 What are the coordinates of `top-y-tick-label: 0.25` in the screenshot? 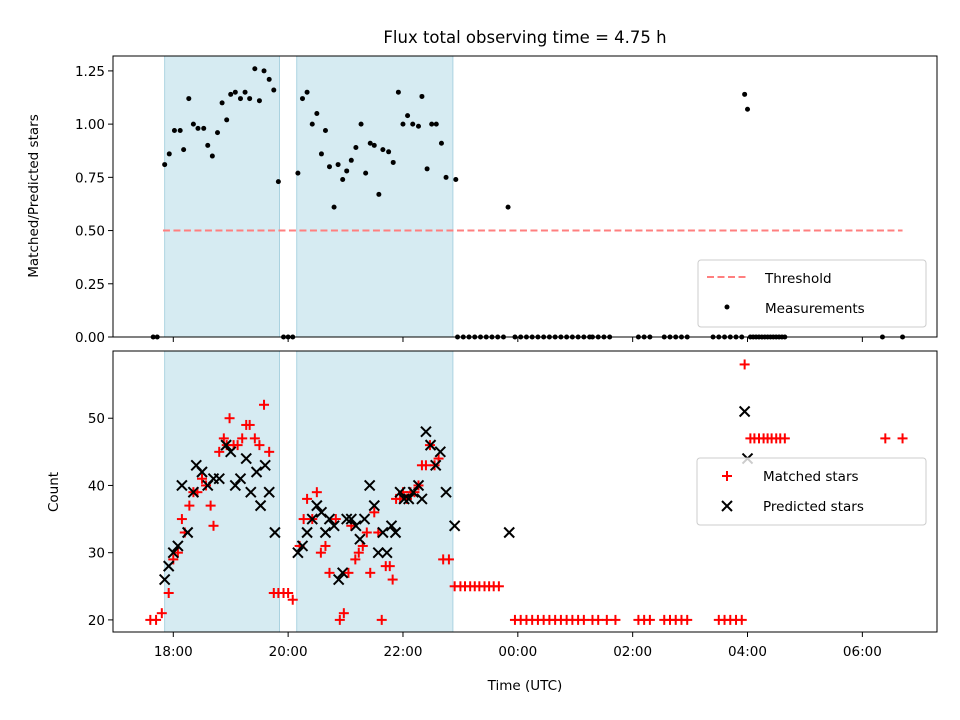 It's located at (90, 285).